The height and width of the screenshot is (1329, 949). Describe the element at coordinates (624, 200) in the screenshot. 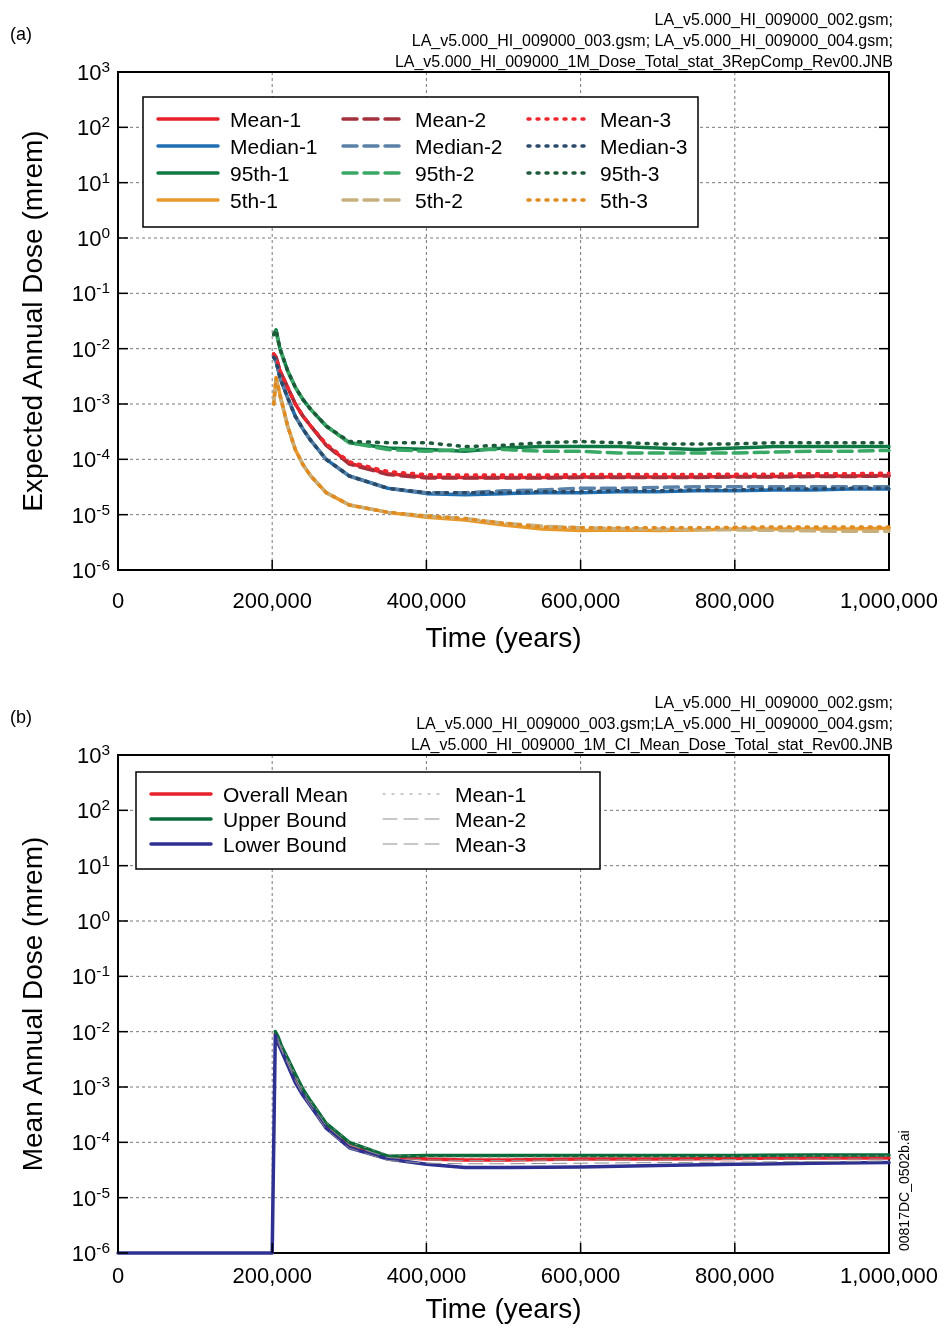

I see `legend-label: 5th-3` at that location.